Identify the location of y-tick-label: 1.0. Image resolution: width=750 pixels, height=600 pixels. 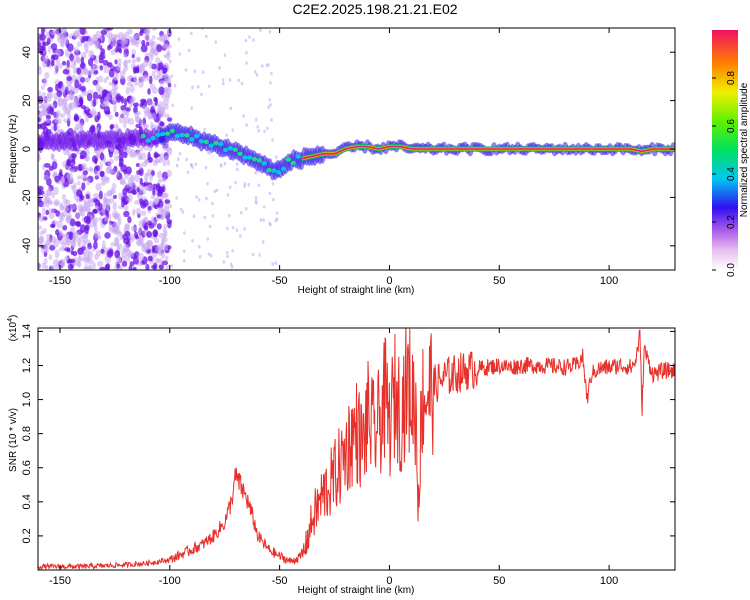
(27, 399).